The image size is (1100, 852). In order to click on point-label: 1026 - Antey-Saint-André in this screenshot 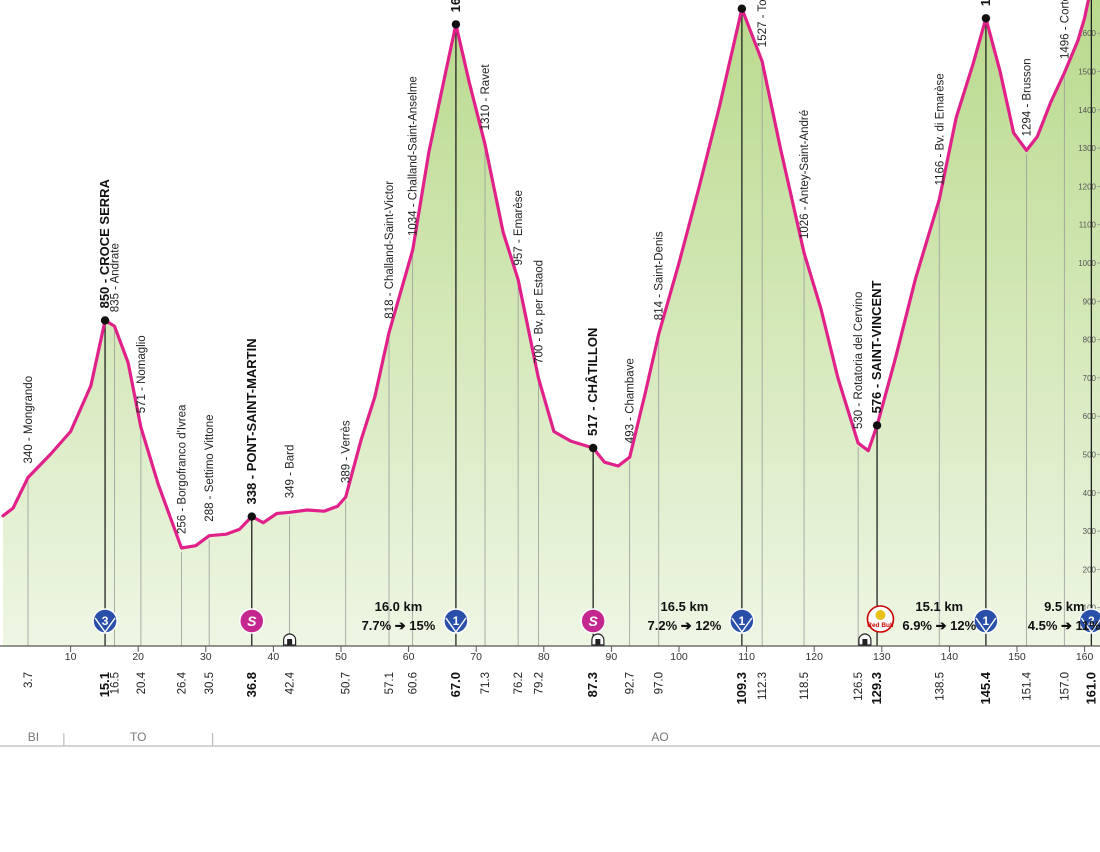, I will do `click(805, 174)`.